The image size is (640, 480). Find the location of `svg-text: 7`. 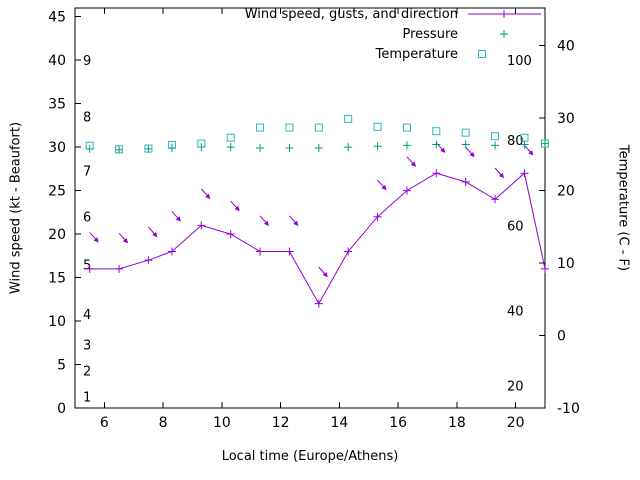

svg-text: 7 is located at coordinates (87, 172).